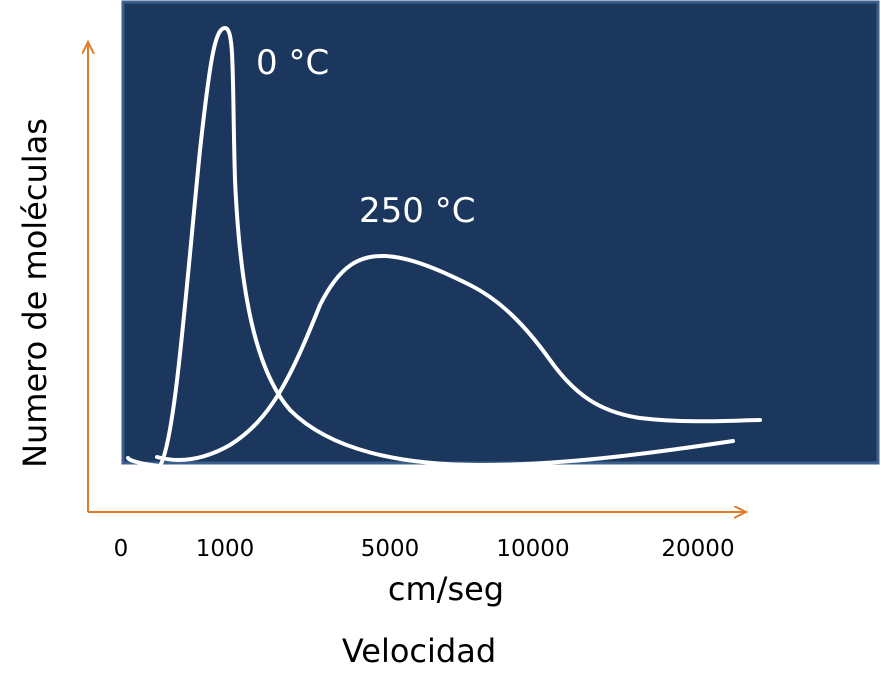 The height and width of the screenshot is (696, 881). What do you see at coordinates (697, 549) in the screenshot?
I see `x-tick-label: 20000` at bounding box center [697, 549].